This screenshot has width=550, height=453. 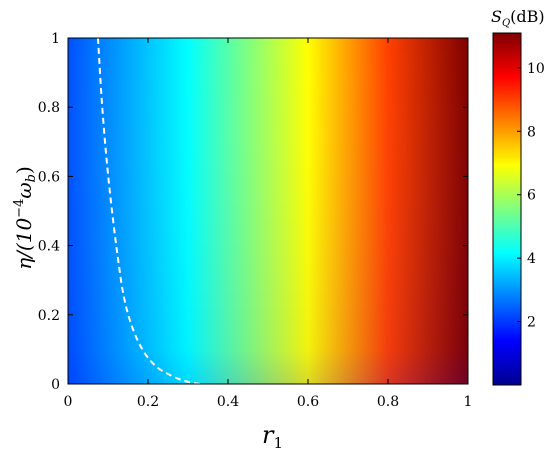 What do you see at coordinates (272, 436) in the screenshot?
I see `x-axis-label: r1` at bounding box center [272, 436].